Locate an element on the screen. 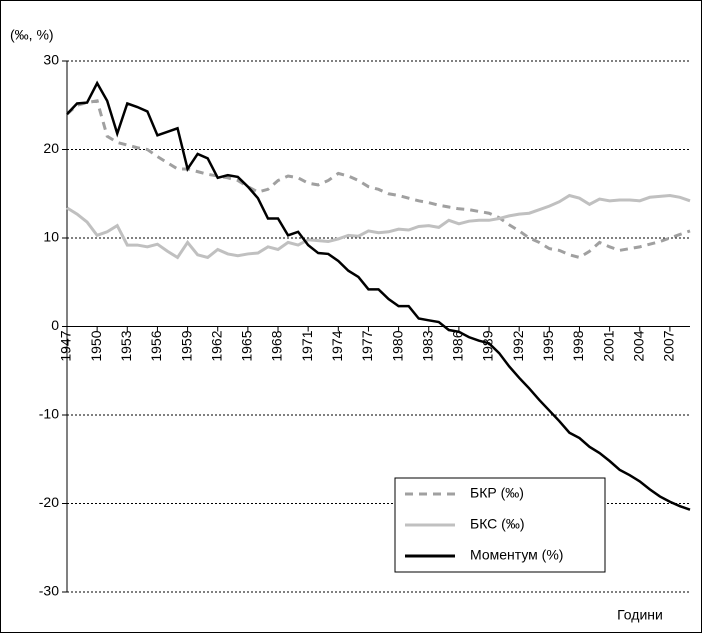 The image size is (702, 633). series-line is located at coordinates (378, 226).